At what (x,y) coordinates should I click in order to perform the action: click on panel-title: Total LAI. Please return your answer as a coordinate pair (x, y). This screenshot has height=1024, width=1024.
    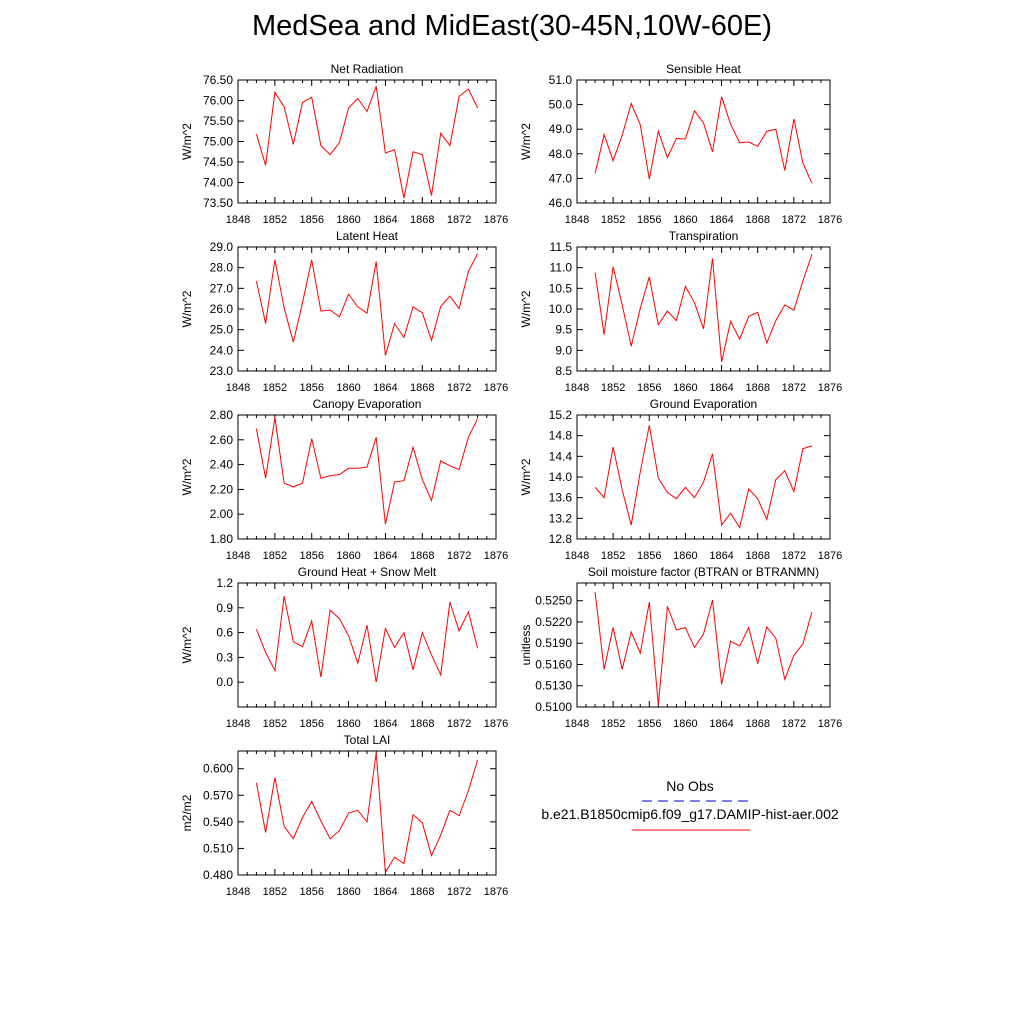
    Looking at the image, I should click on (367, 740).